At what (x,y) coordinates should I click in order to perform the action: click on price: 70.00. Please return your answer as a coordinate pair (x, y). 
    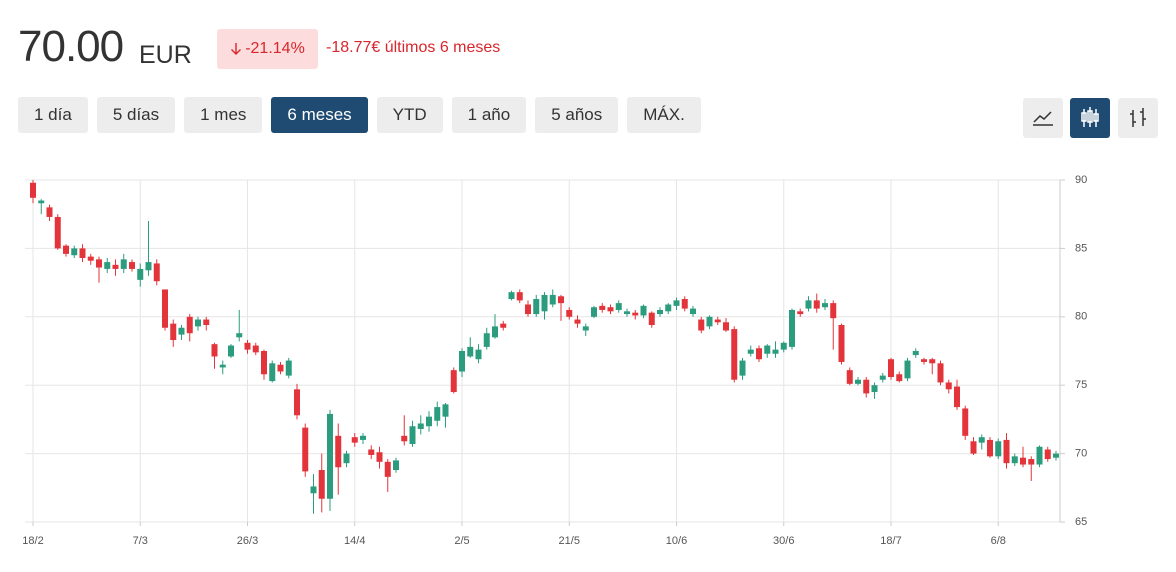
    Looking at the image, I should click on (71, 46).